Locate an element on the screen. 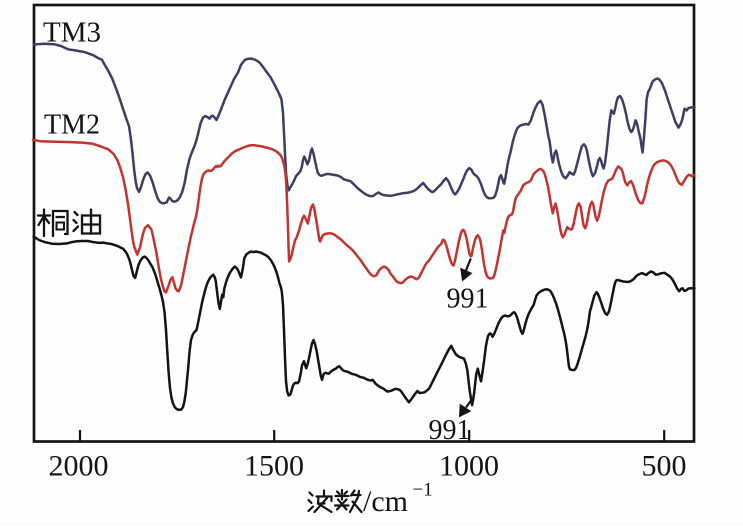  svg-text: 1000 is located at coordinates (469, 466).